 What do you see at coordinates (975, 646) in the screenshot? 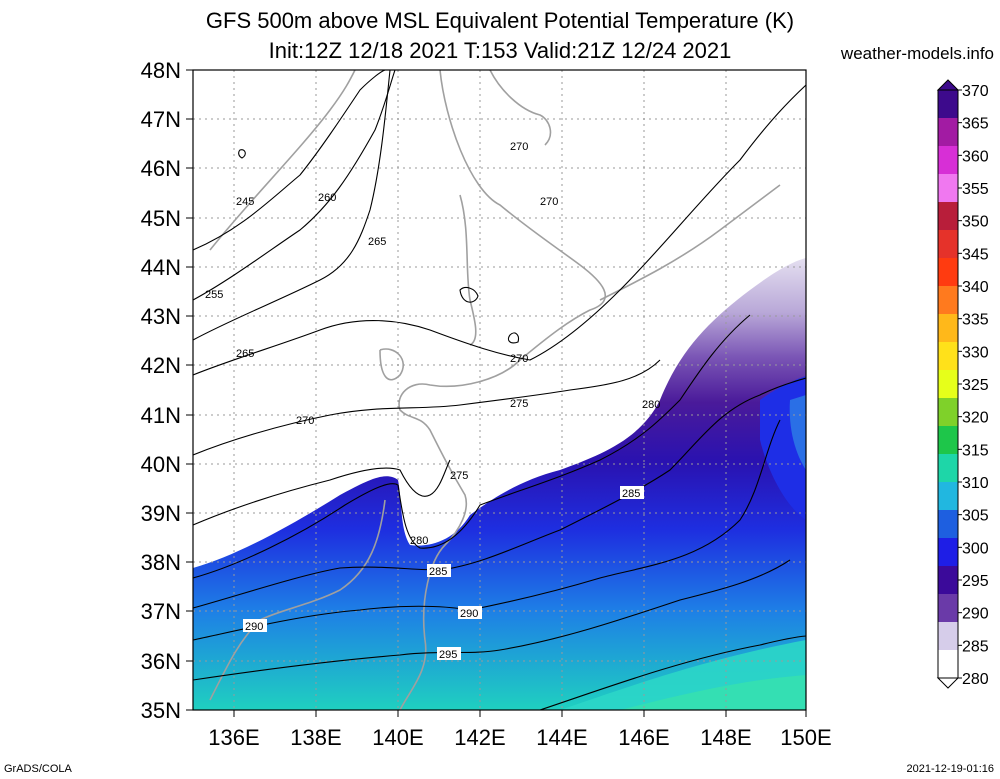
I see `colorbar-label: 285` at bounding box center [975, 646].